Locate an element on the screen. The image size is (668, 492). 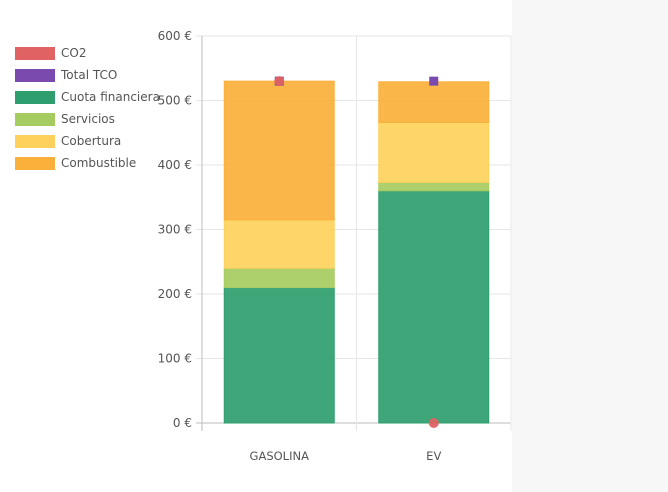
legend-label-co2: CO2 is located at coordinates (74, 53).